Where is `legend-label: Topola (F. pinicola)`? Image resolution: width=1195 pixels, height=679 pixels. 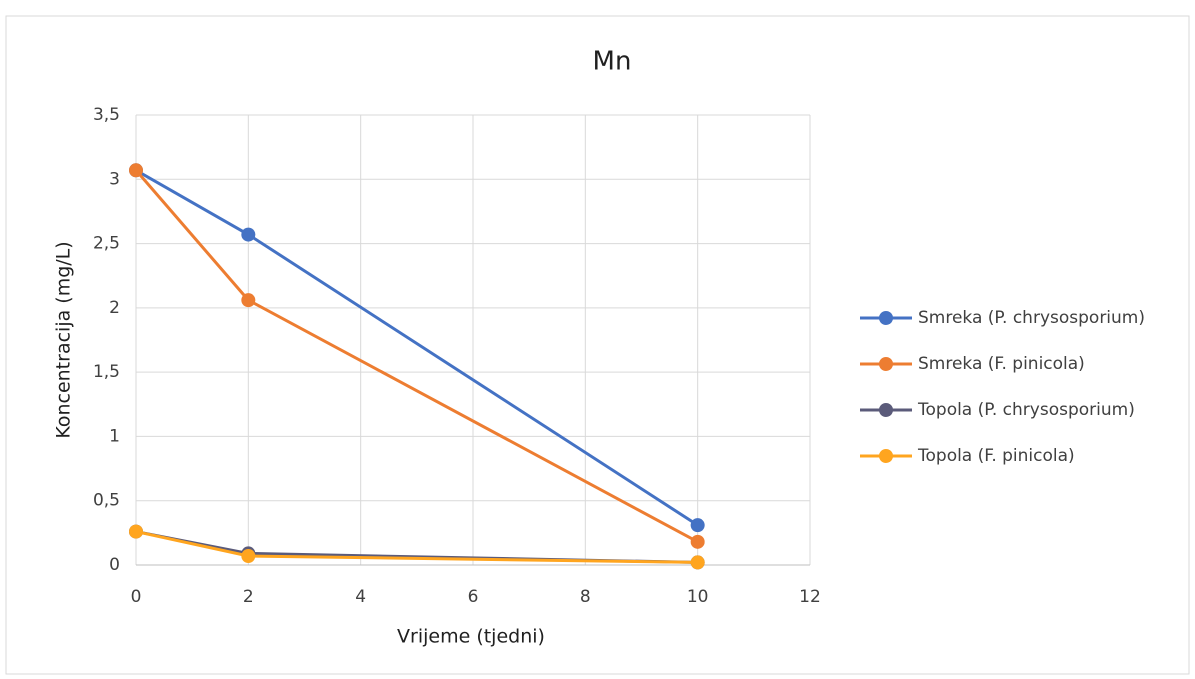
legend-label: Topola (F. pinicola) is located at coordinates (996, 456).